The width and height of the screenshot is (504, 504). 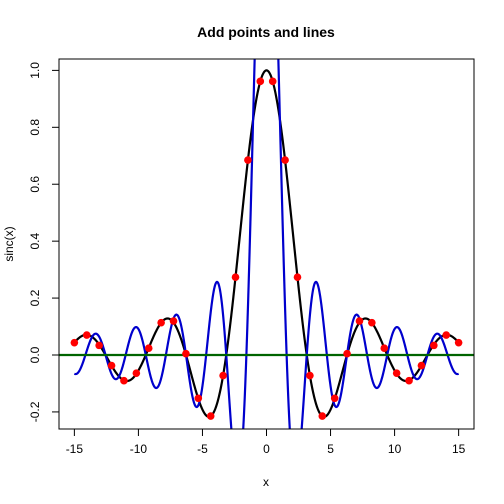 What do you see at coordinates (9, 243) in the screenshot?
I see `y-axis-label: sinc(x)` at bounding box center [9, 243].